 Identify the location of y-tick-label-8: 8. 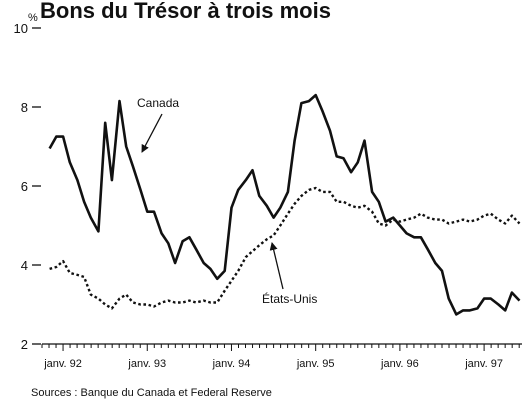
(24, 107).